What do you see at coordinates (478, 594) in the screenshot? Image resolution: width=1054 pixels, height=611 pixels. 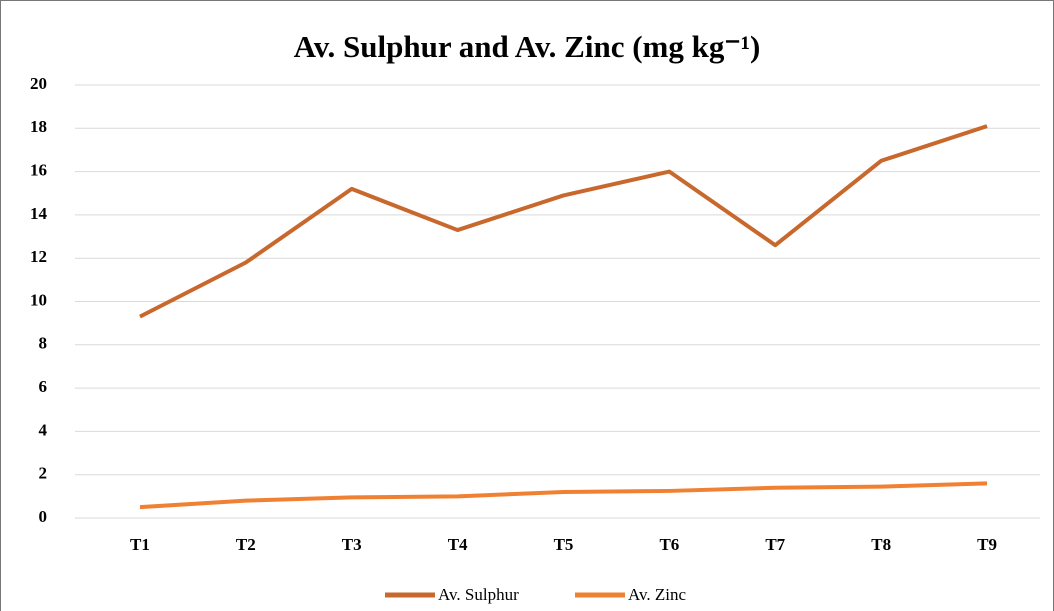 I see `legend-label: Av. Sulphur` at bounding box center [478, 594].